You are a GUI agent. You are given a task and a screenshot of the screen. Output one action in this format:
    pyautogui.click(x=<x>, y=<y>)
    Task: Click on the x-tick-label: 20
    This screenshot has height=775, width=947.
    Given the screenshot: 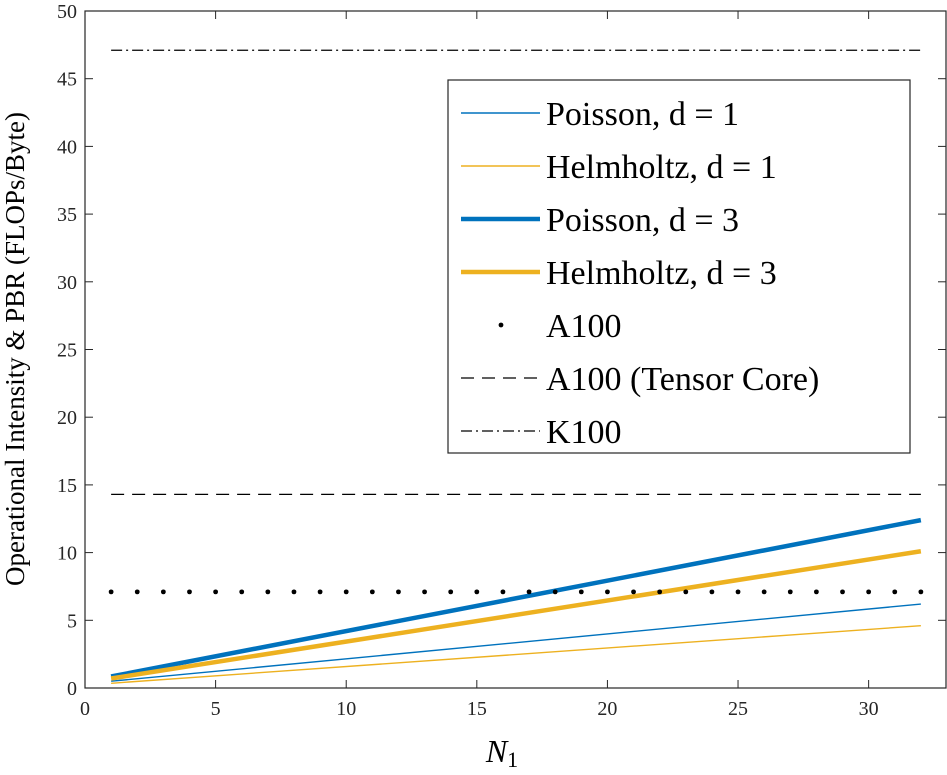 What is the action you would take?
    pyautogui.click(x=607, y=709)
    